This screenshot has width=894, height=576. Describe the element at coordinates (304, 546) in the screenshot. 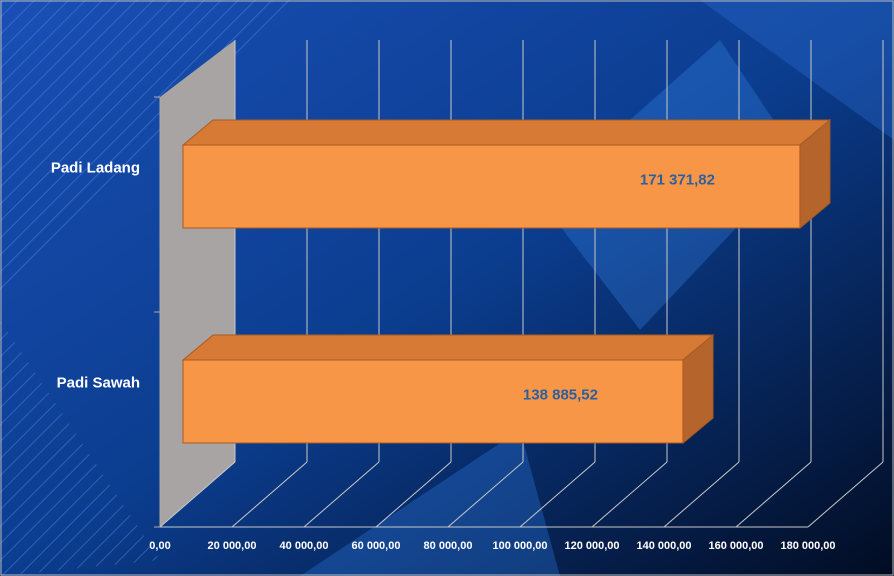

I see `x-tick-label: 40 000,00` at that location.